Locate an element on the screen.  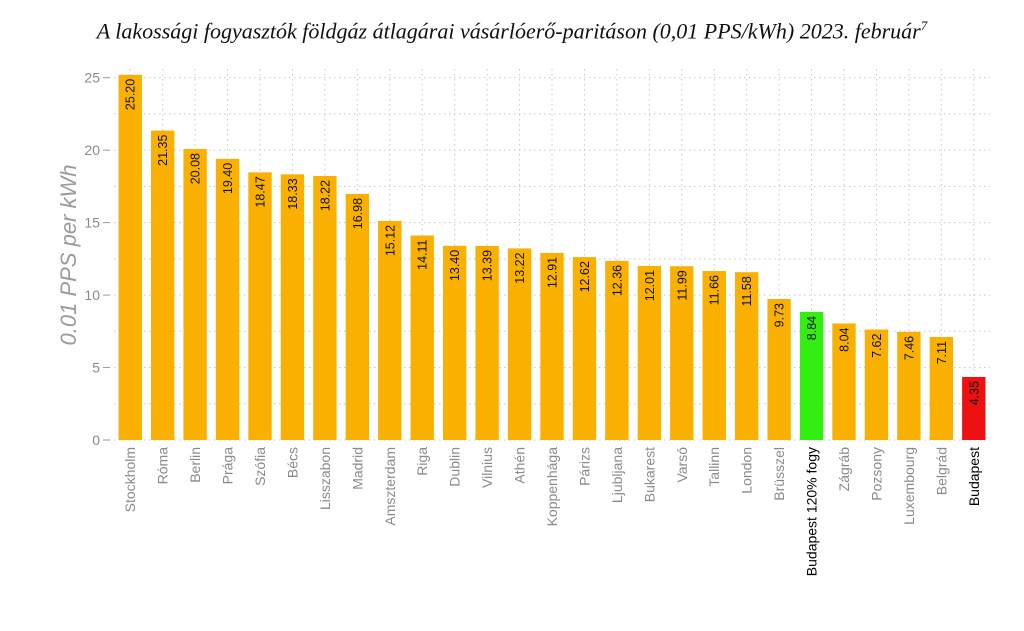
x-tick-label: Lisszabon is located at coordinates (325, 478).